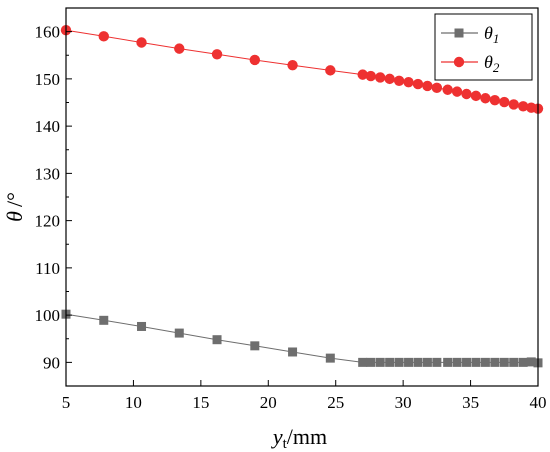 The image size is (550, 452). I want to click on y-tick-label: 120, so click(48, 221).